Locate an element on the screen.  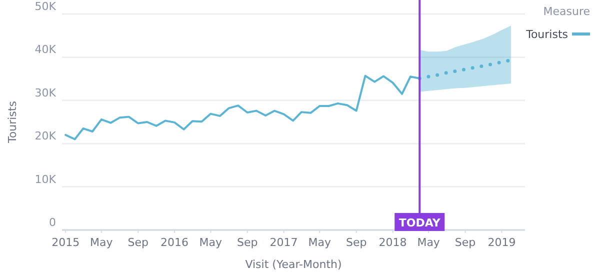
y-tick-label: 30K is located at coordinates (45, 93).